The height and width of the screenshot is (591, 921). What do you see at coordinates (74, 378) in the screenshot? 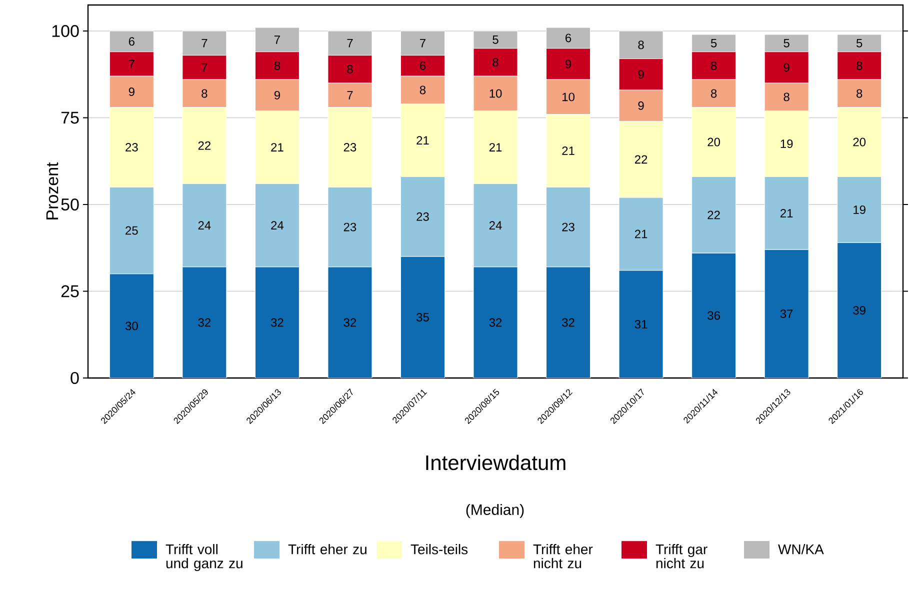
I see `y-tick-label: 0` at bounding box center [74, 378].